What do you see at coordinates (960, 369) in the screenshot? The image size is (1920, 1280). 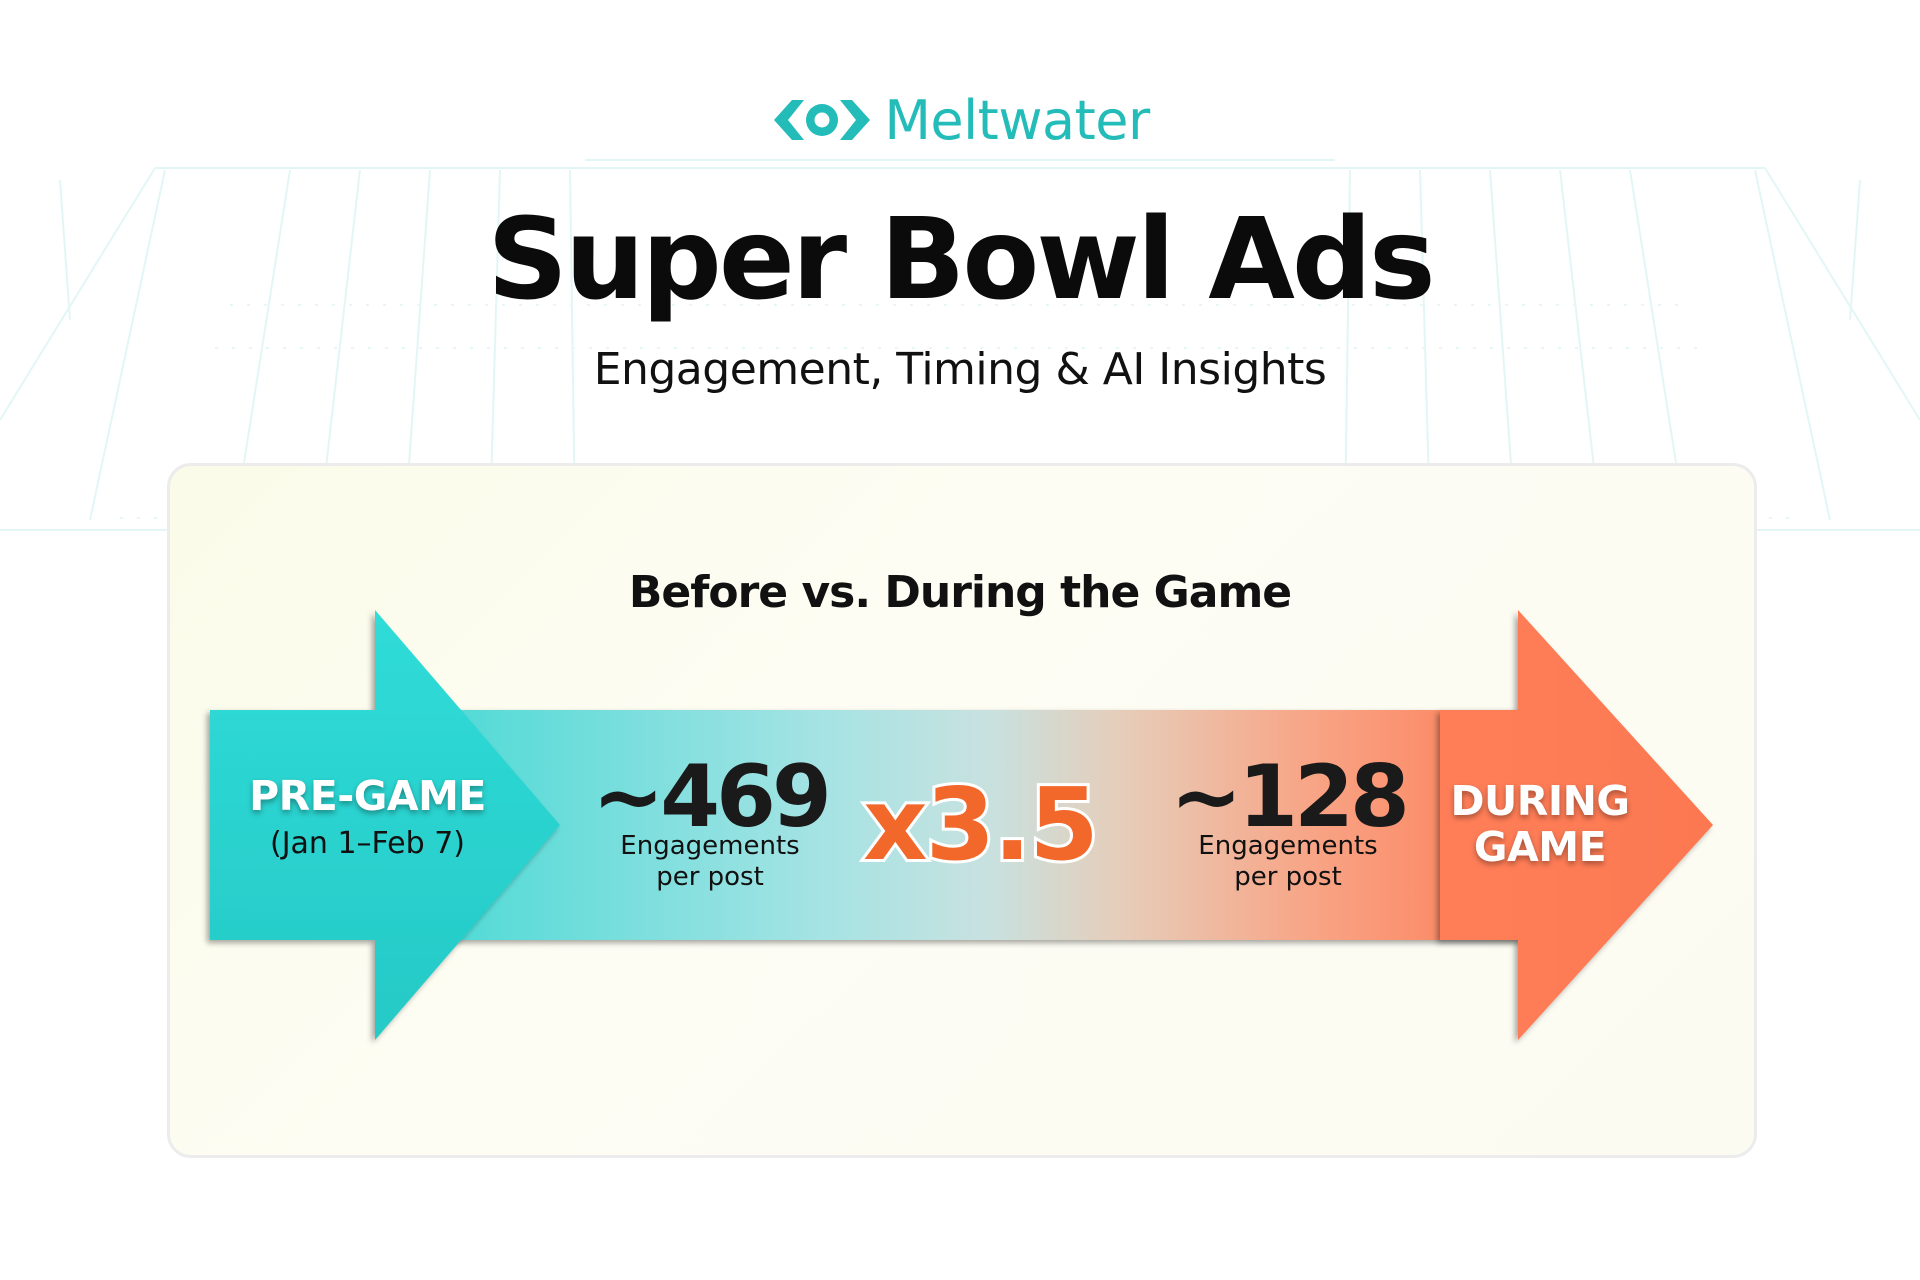 I see `page-subtitle: Engagement, Timing & AI Insights` at bounding box center [960, 369].